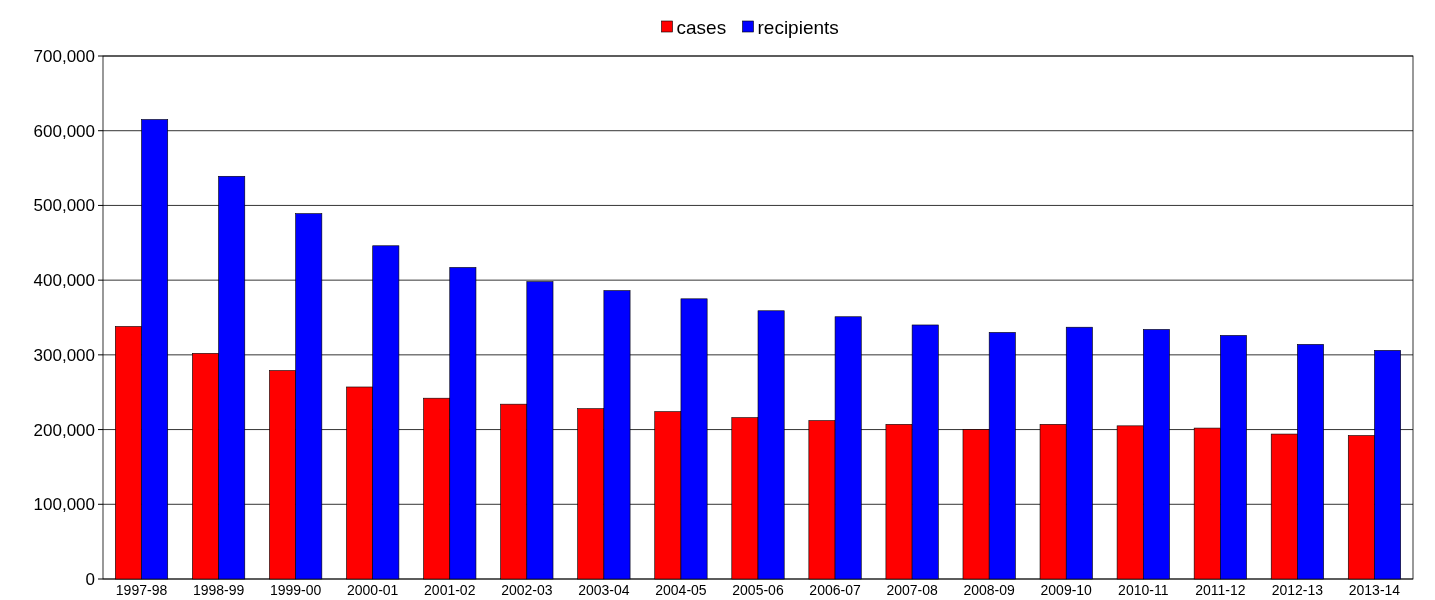  What do you see at coordinates (912, 590) in the screenshot?
I see `x-tick-label: 2007-08` at bounding box center [912, 590].